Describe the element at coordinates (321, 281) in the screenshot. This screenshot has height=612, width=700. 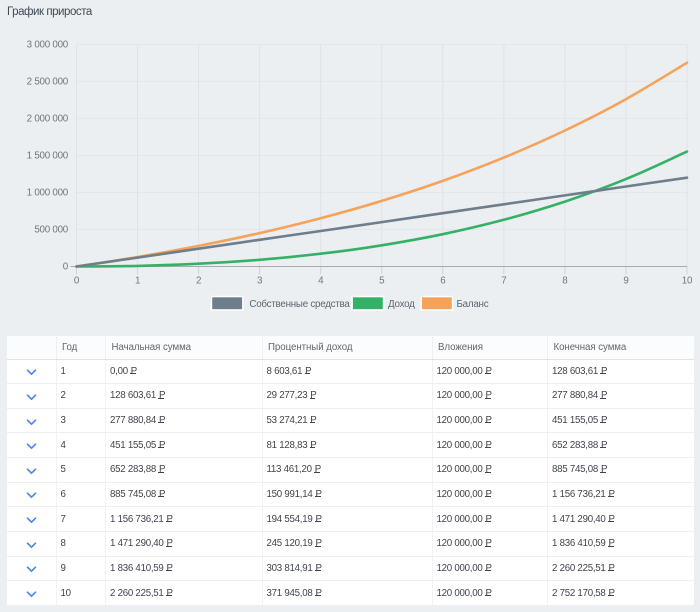
I see `svg-text: 4` at that location.